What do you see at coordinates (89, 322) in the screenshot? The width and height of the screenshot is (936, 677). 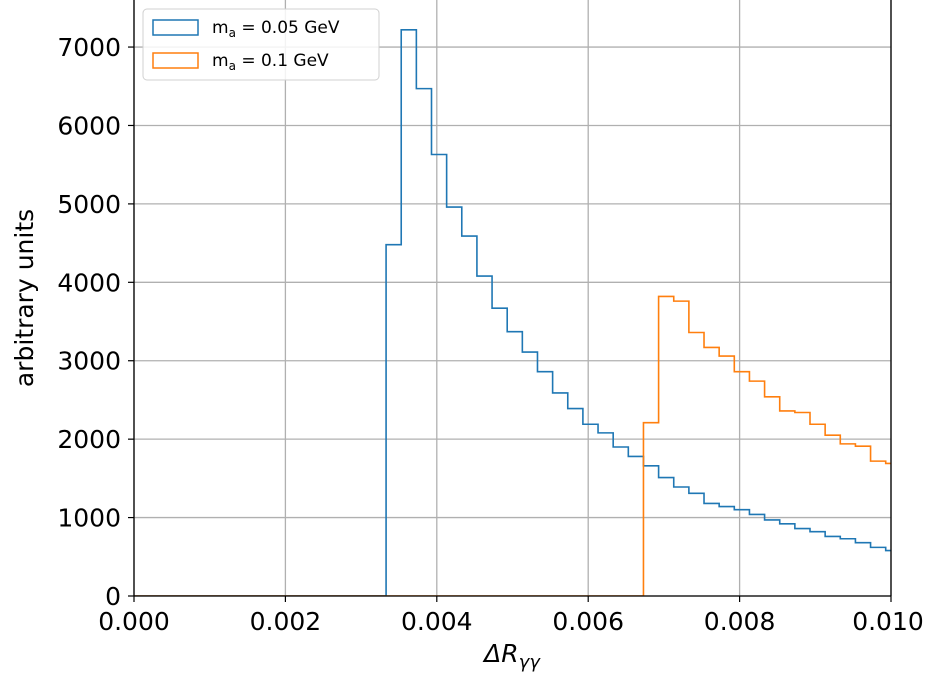 I see `y-tick-labels: 0 1000 2000 3000 4000 5000 6000 7000` at bounding box center [89, 322].